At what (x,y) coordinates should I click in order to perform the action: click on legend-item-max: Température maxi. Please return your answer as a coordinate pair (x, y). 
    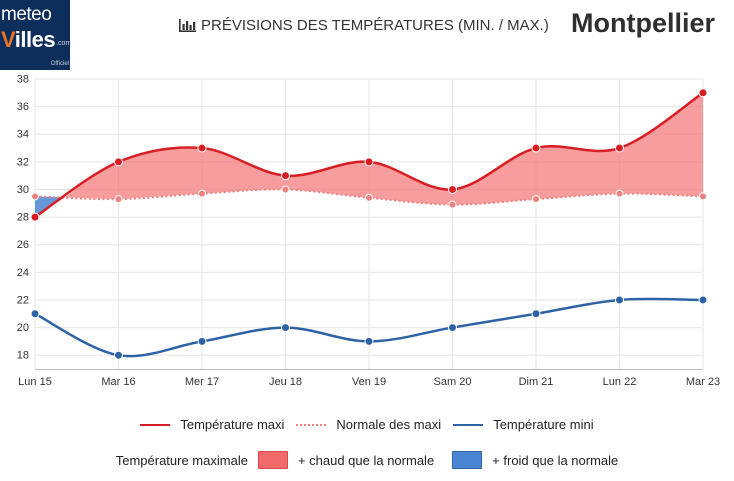
    Looking at the image, I should click on (212, 424).